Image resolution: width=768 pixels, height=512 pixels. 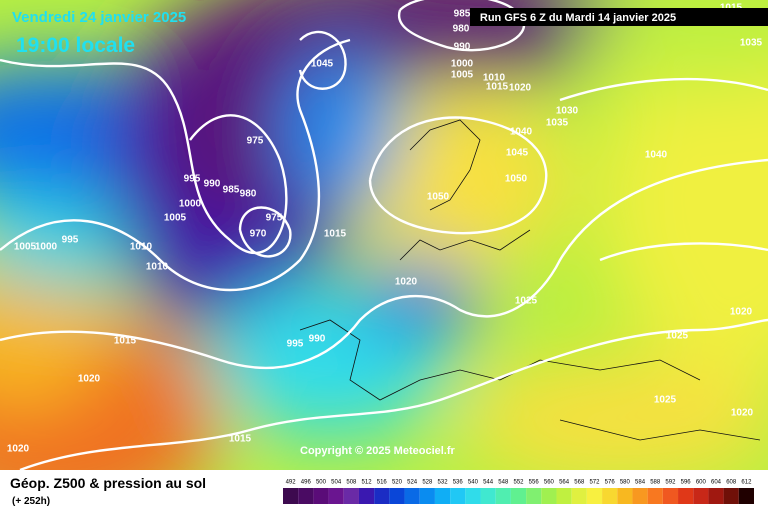 What do you see at coordinates (108, 483) in the screenshot?
I see `footer-title: Géop. Z500 & pression au sol` at bounding box center [108, 483].